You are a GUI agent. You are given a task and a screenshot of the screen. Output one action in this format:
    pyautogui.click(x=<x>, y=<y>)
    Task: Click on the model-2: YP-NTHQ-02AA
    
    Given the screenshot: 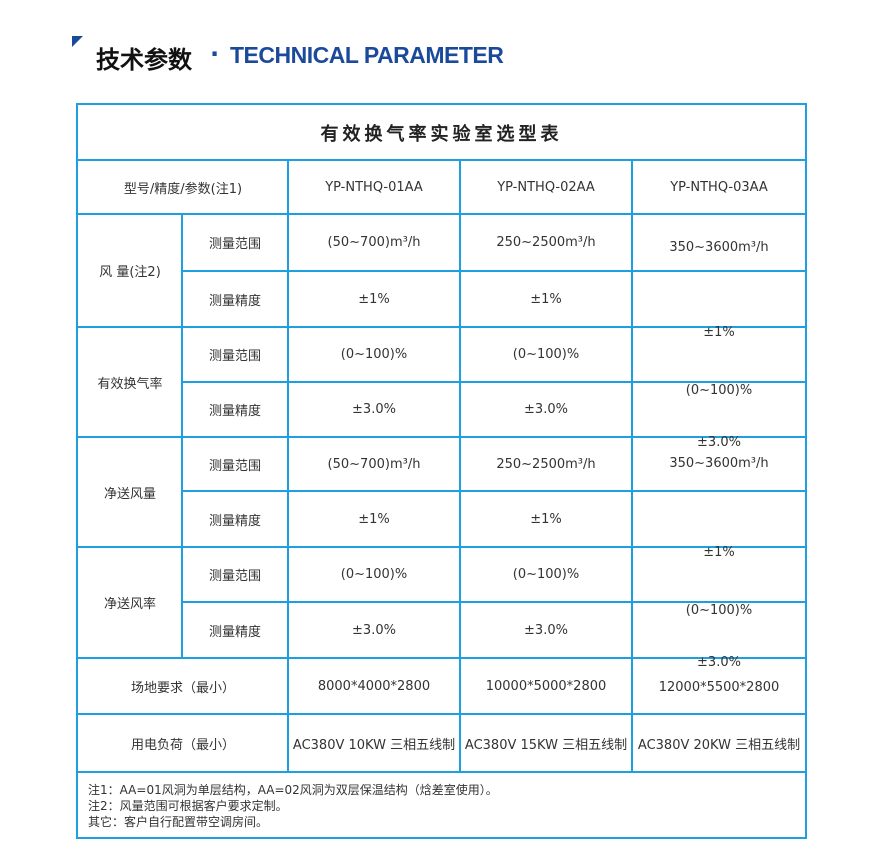 What is the action you would take?
    pyautogui.click(x=546, y=187)
    